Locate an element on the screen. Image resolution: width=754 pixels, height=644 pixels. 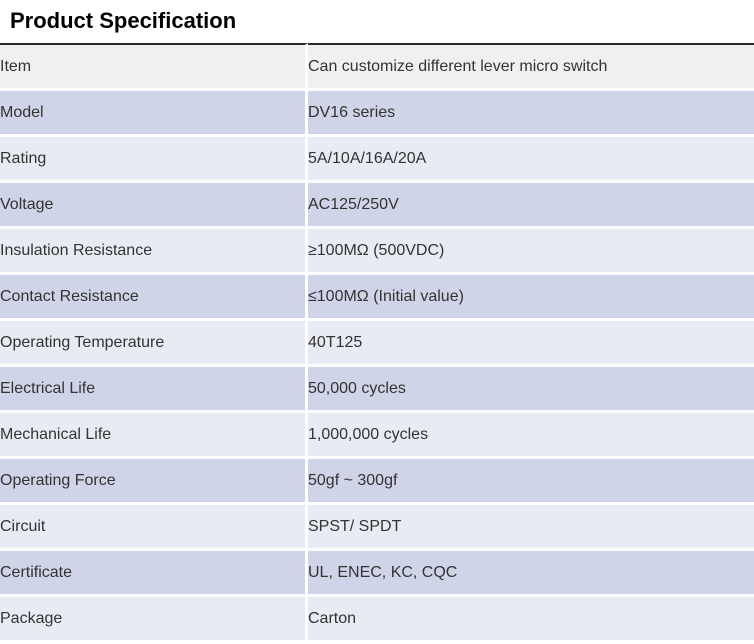
spec-label: Circuit is located at coordinates (154, 528).